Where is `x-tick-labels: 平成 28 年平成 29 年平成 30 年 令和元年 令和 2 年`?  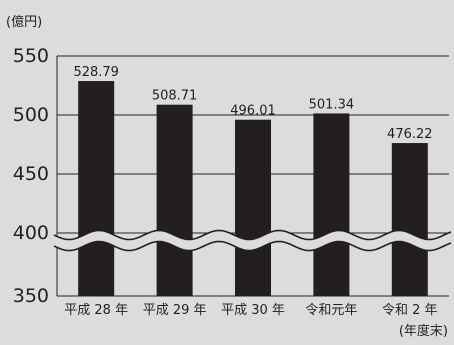 x-tick-labels: 平成 28 年平成 29 年平成 30 年 令和元年 令和 2 年 is located at coordinates (250, 310).